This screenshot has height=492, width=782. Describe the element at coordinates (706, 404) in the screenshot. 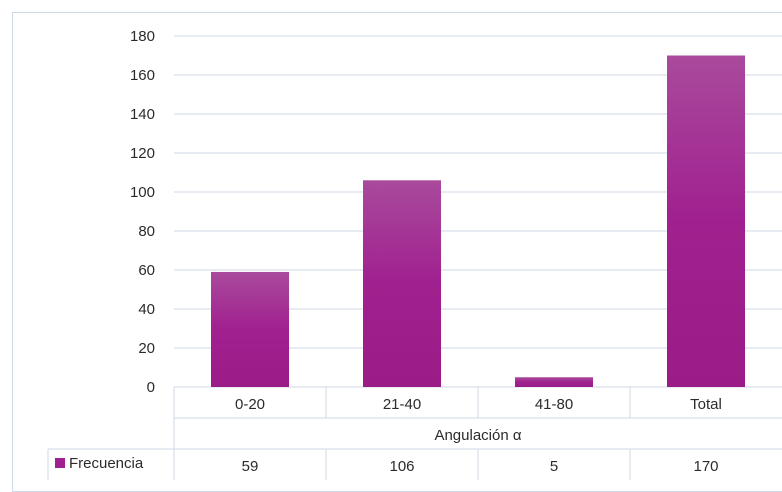

I see `x-category-label: Total` at that location.